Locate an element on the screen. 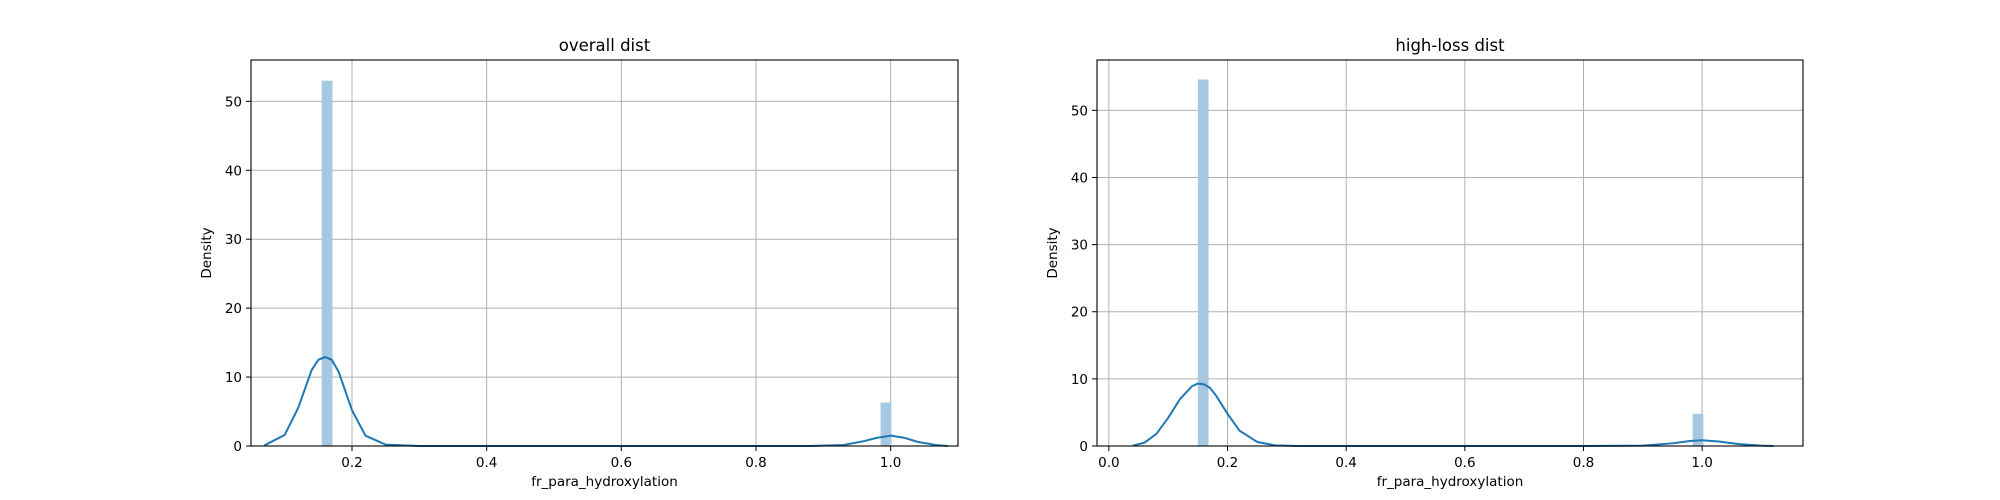 The width and height of the screenshot is (2000, 500). x-tick-label: 0.0 is located at coordinates (1108, 463).